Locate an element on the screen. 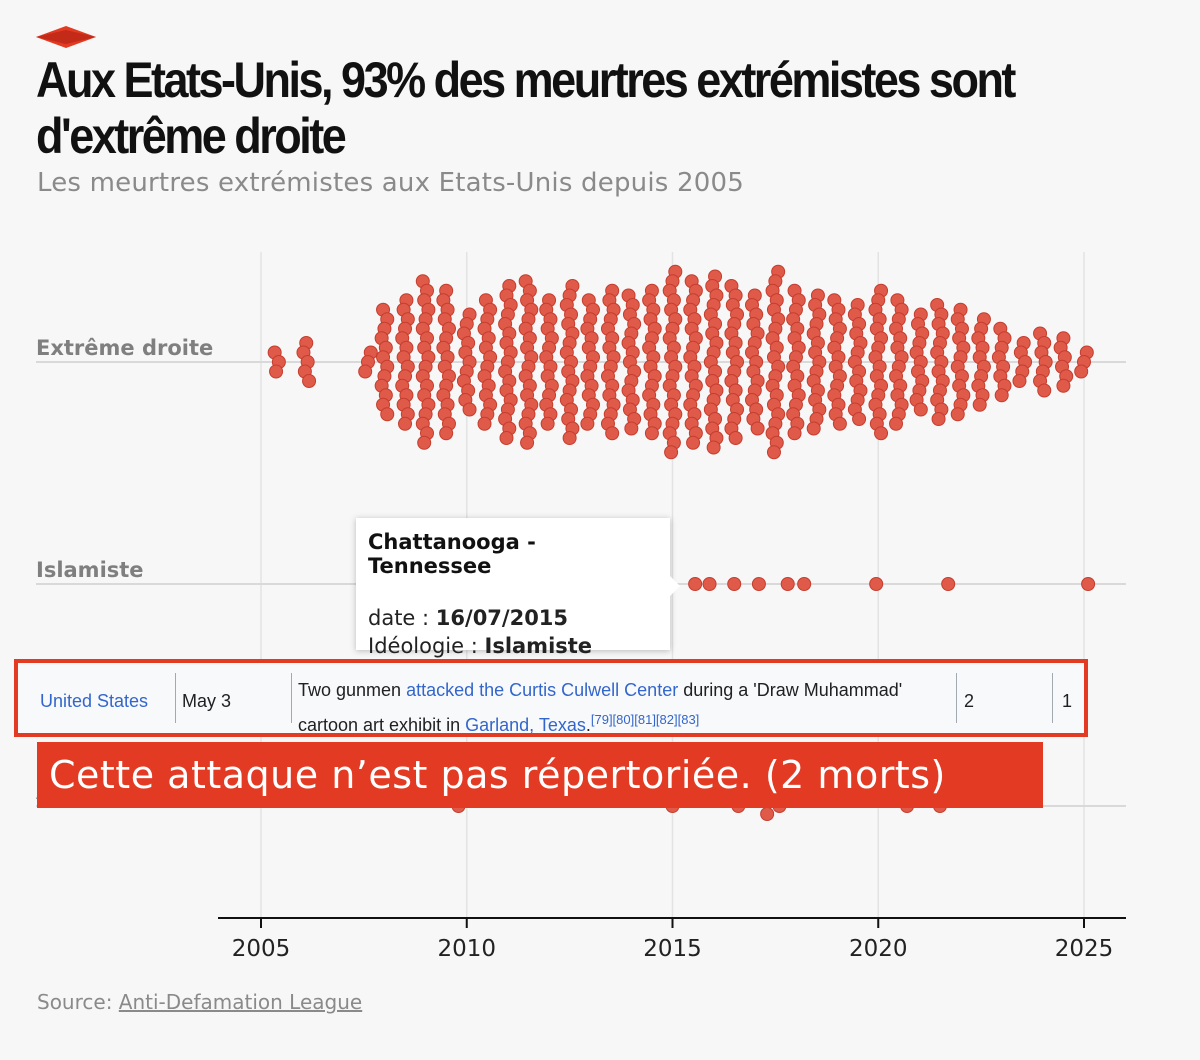 This screenshot has width=1200, height=1060. tick-label: 2010 is located at coordinates (466, 949).